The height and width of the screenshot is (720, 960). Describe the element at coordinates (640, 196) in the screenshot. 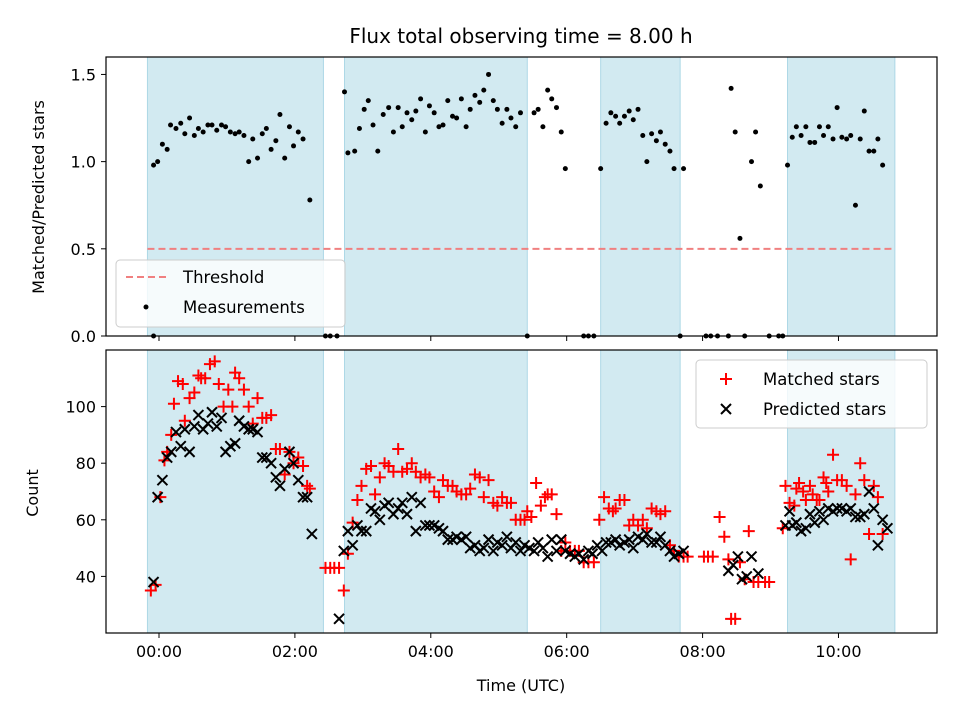

I see `observing-interval-band` at that location.